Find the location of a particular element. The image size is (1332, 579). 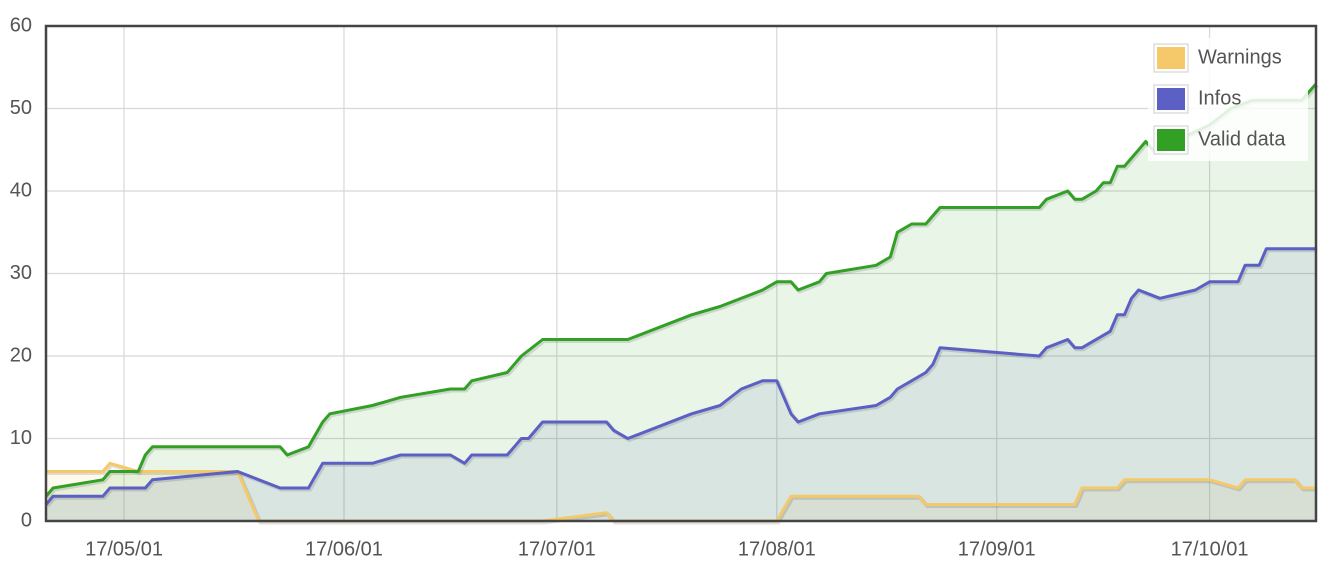

y-tick-label: 60 is located at coordinates (21, 25).